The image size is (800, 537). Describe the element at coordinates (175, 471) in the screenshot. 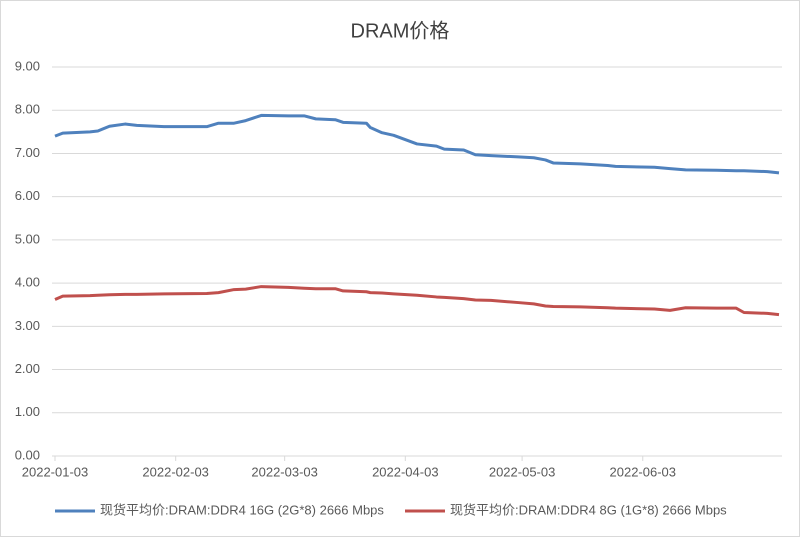

I see `x-tick-label: 2022-02-03` at that location.